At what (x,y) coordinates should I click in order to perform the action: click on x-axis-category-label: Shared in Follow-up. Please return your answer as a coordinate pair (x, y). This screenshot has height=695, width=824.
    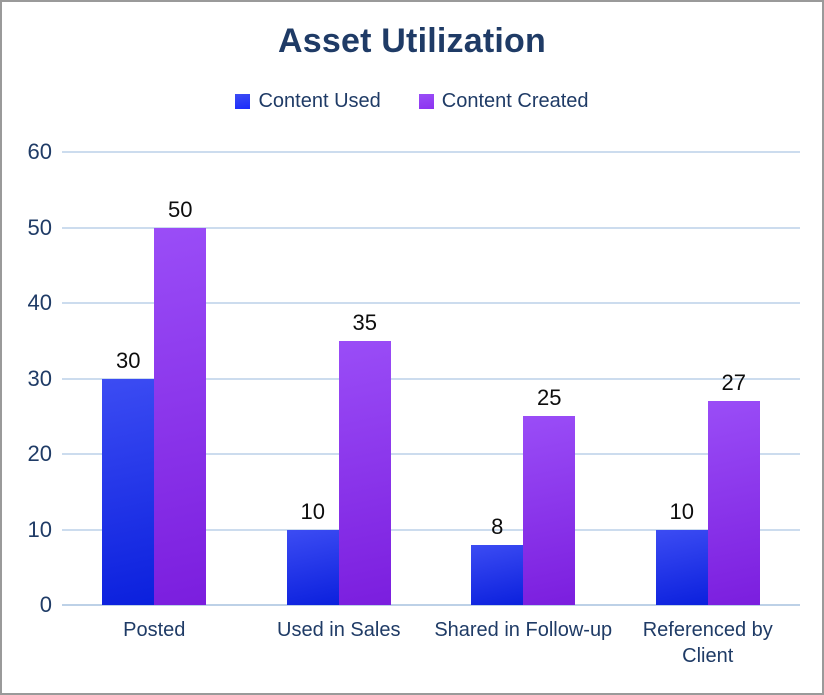
    Looking at the image, I should click on (523, 630).